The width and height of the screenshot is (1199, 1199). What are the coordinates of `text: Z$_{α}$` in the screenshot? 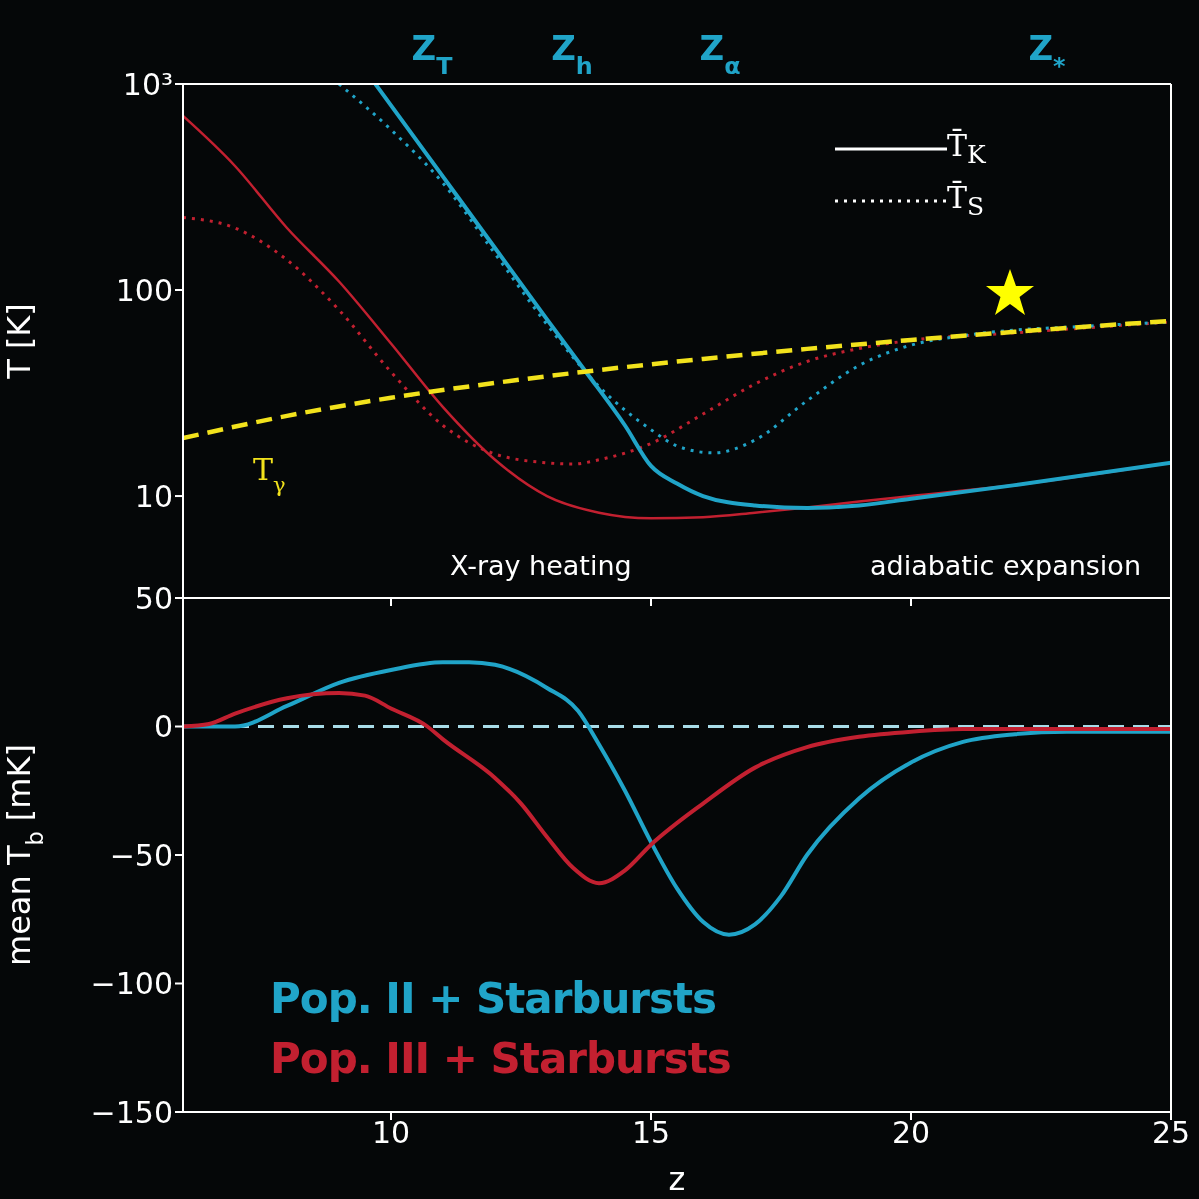 It's located at (720, 54).